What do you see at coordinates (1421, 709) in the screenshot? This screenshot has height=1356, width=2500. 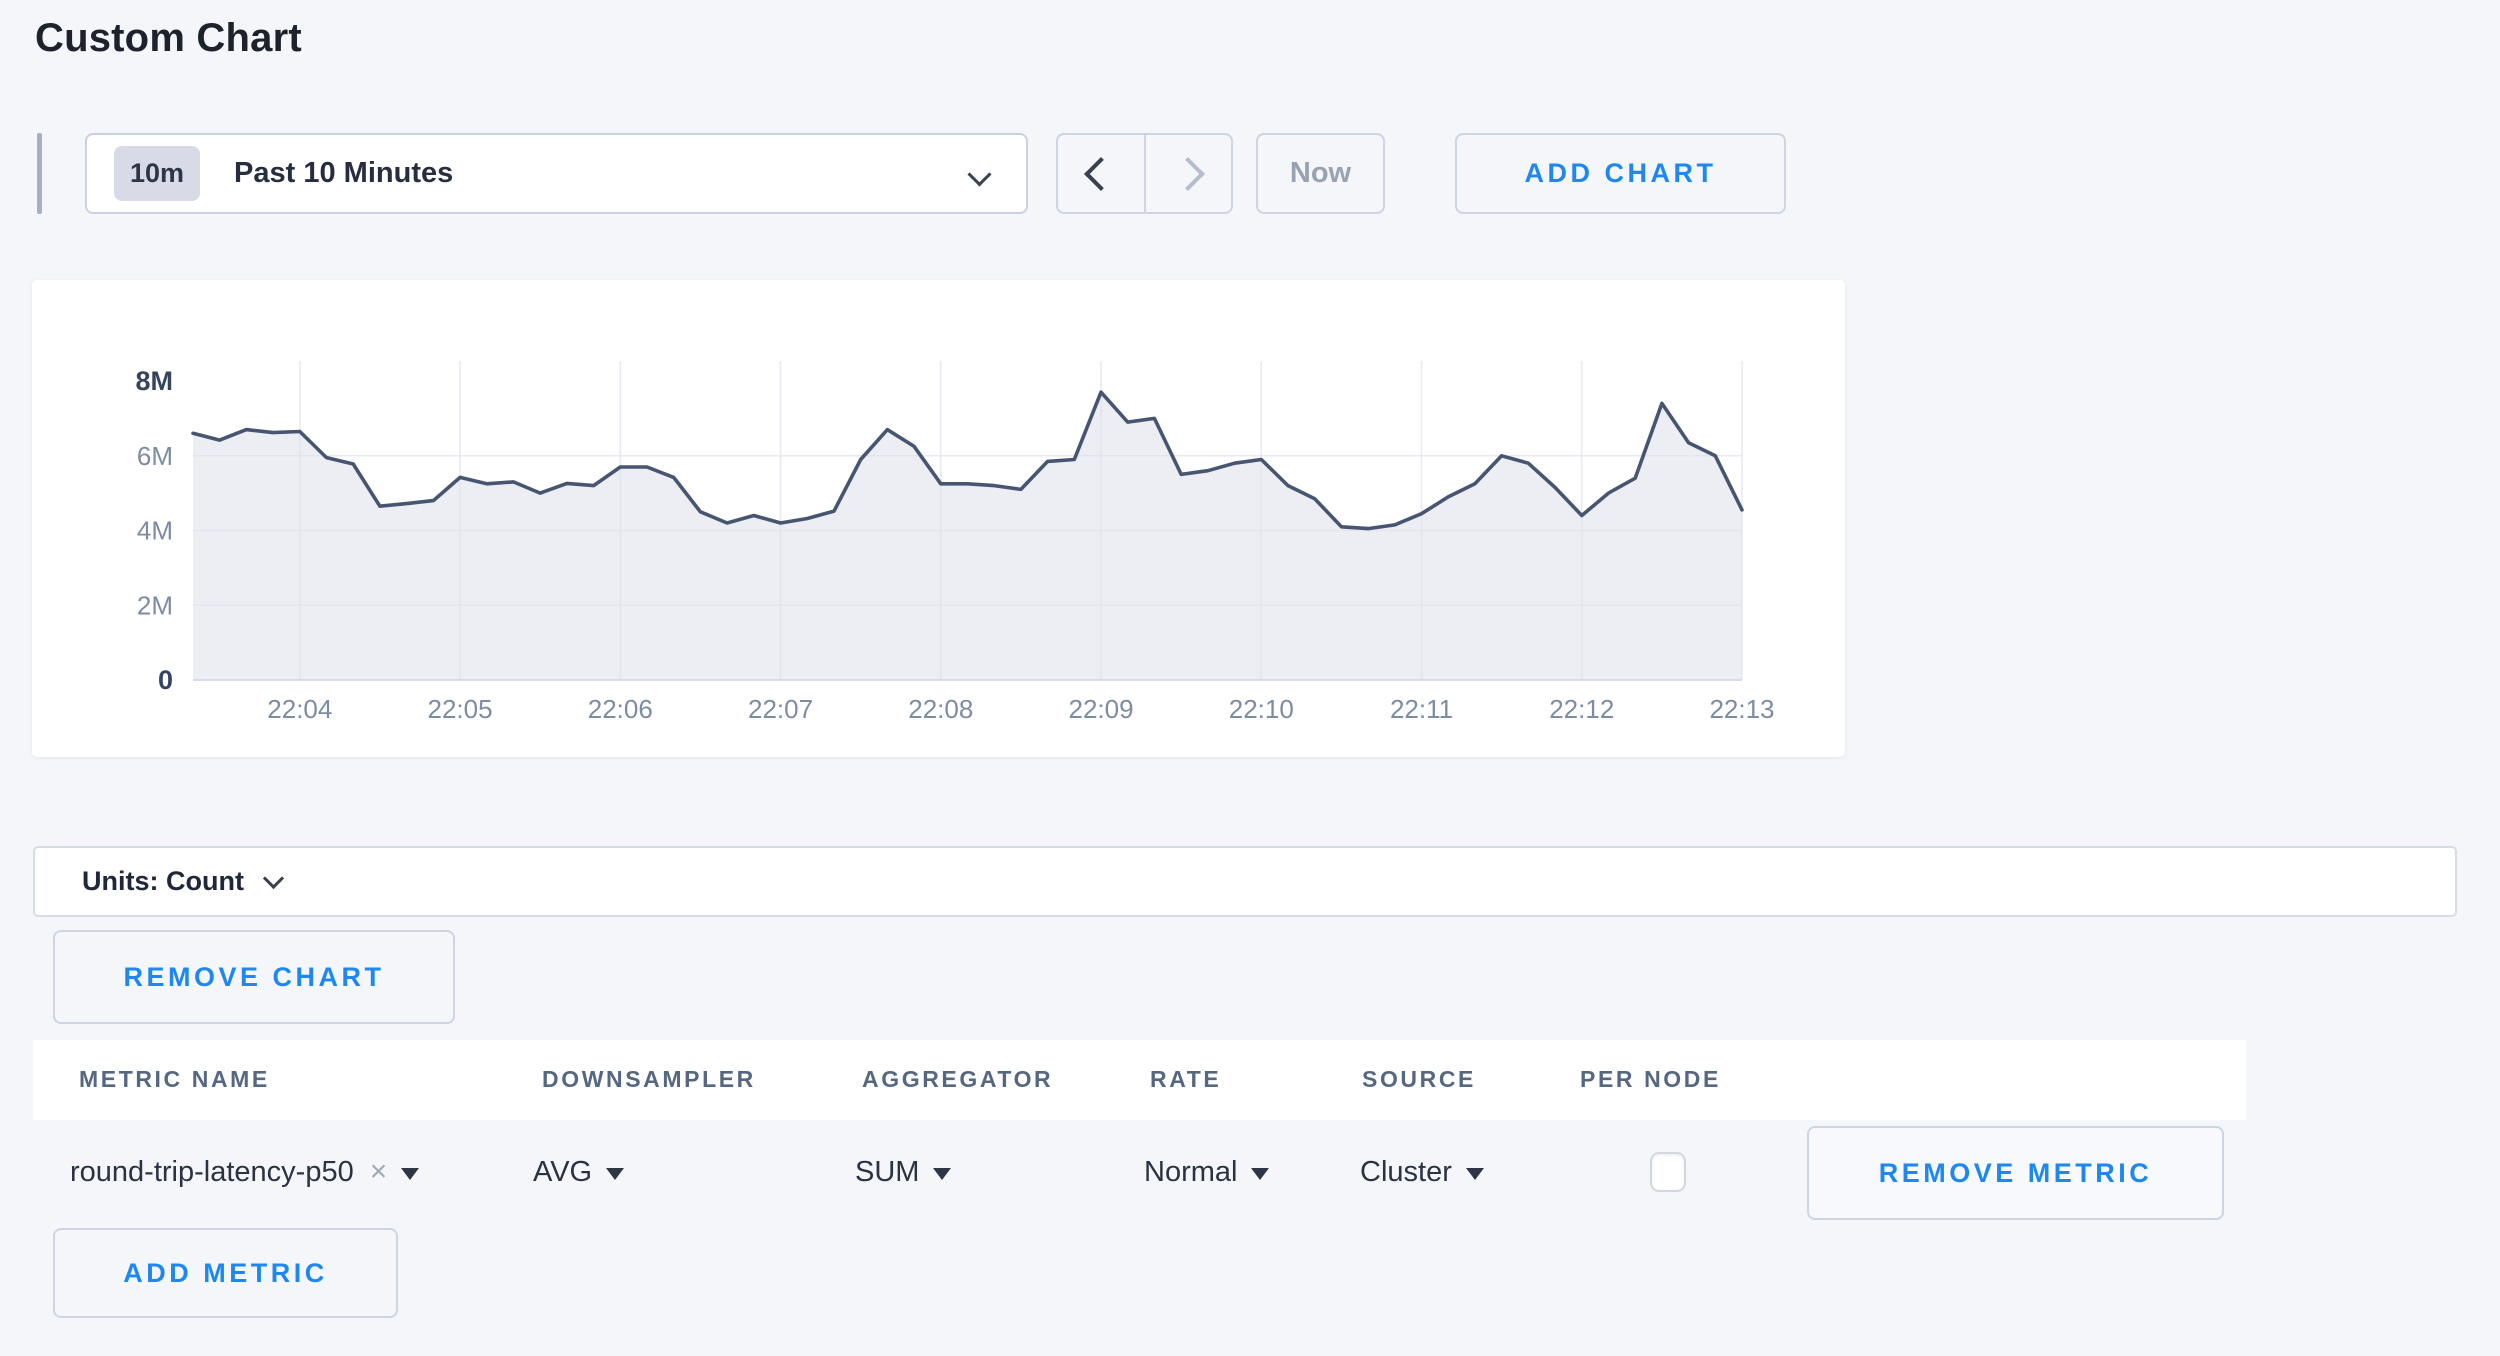 I see `svg-text: 22:11` at bounding box center [1421, 709].